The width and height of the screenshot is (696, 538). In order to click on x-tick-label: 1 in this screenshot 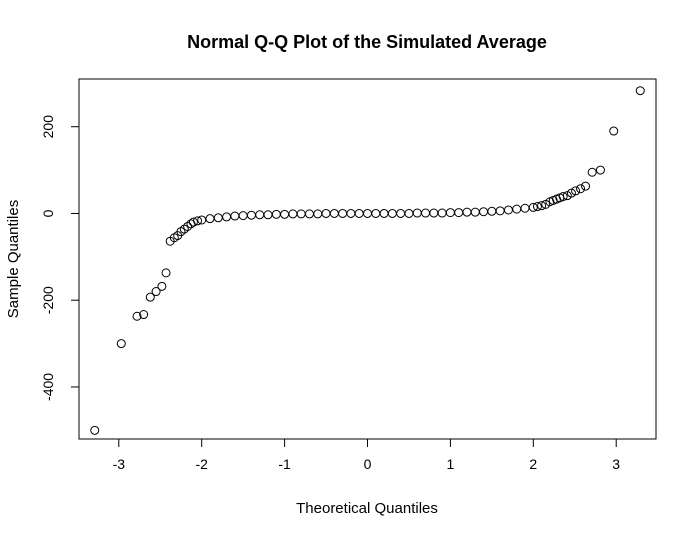, I will do `click(451, 464)`.